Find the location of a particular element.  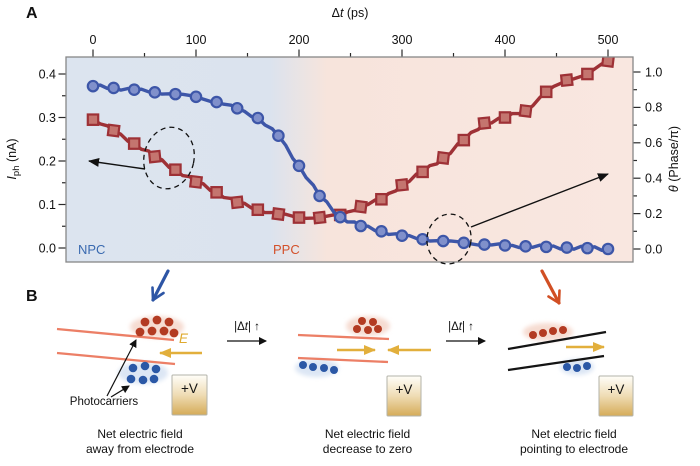

x-tick-label: 0 is located at coordinates (93, 40).